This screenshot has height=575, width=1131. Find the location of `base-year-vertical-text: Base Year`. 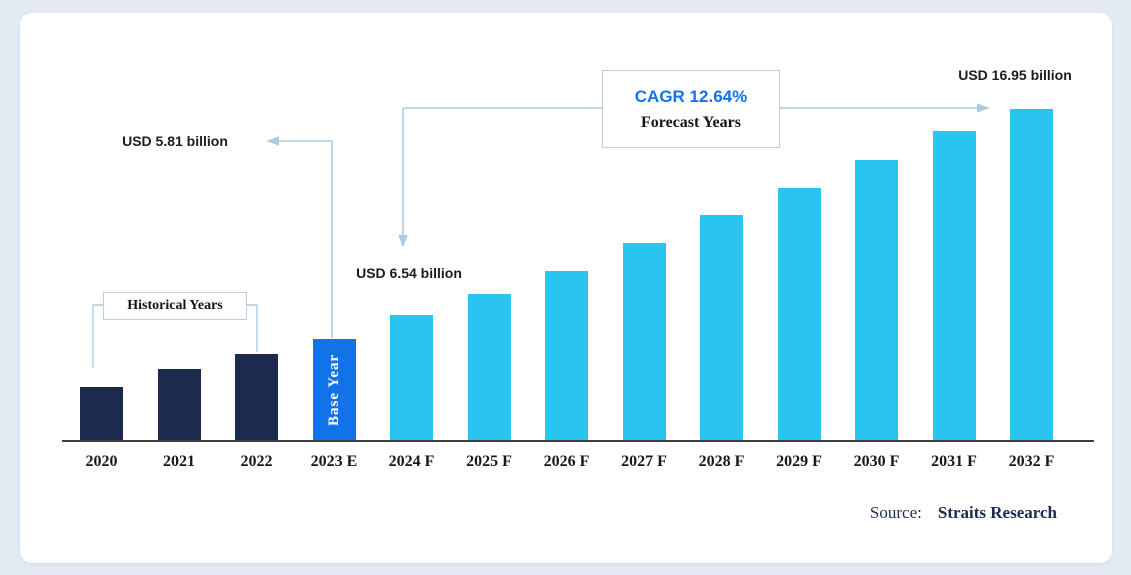

base-year-vertical-text: Base Year is located at coordinates (333, 390).